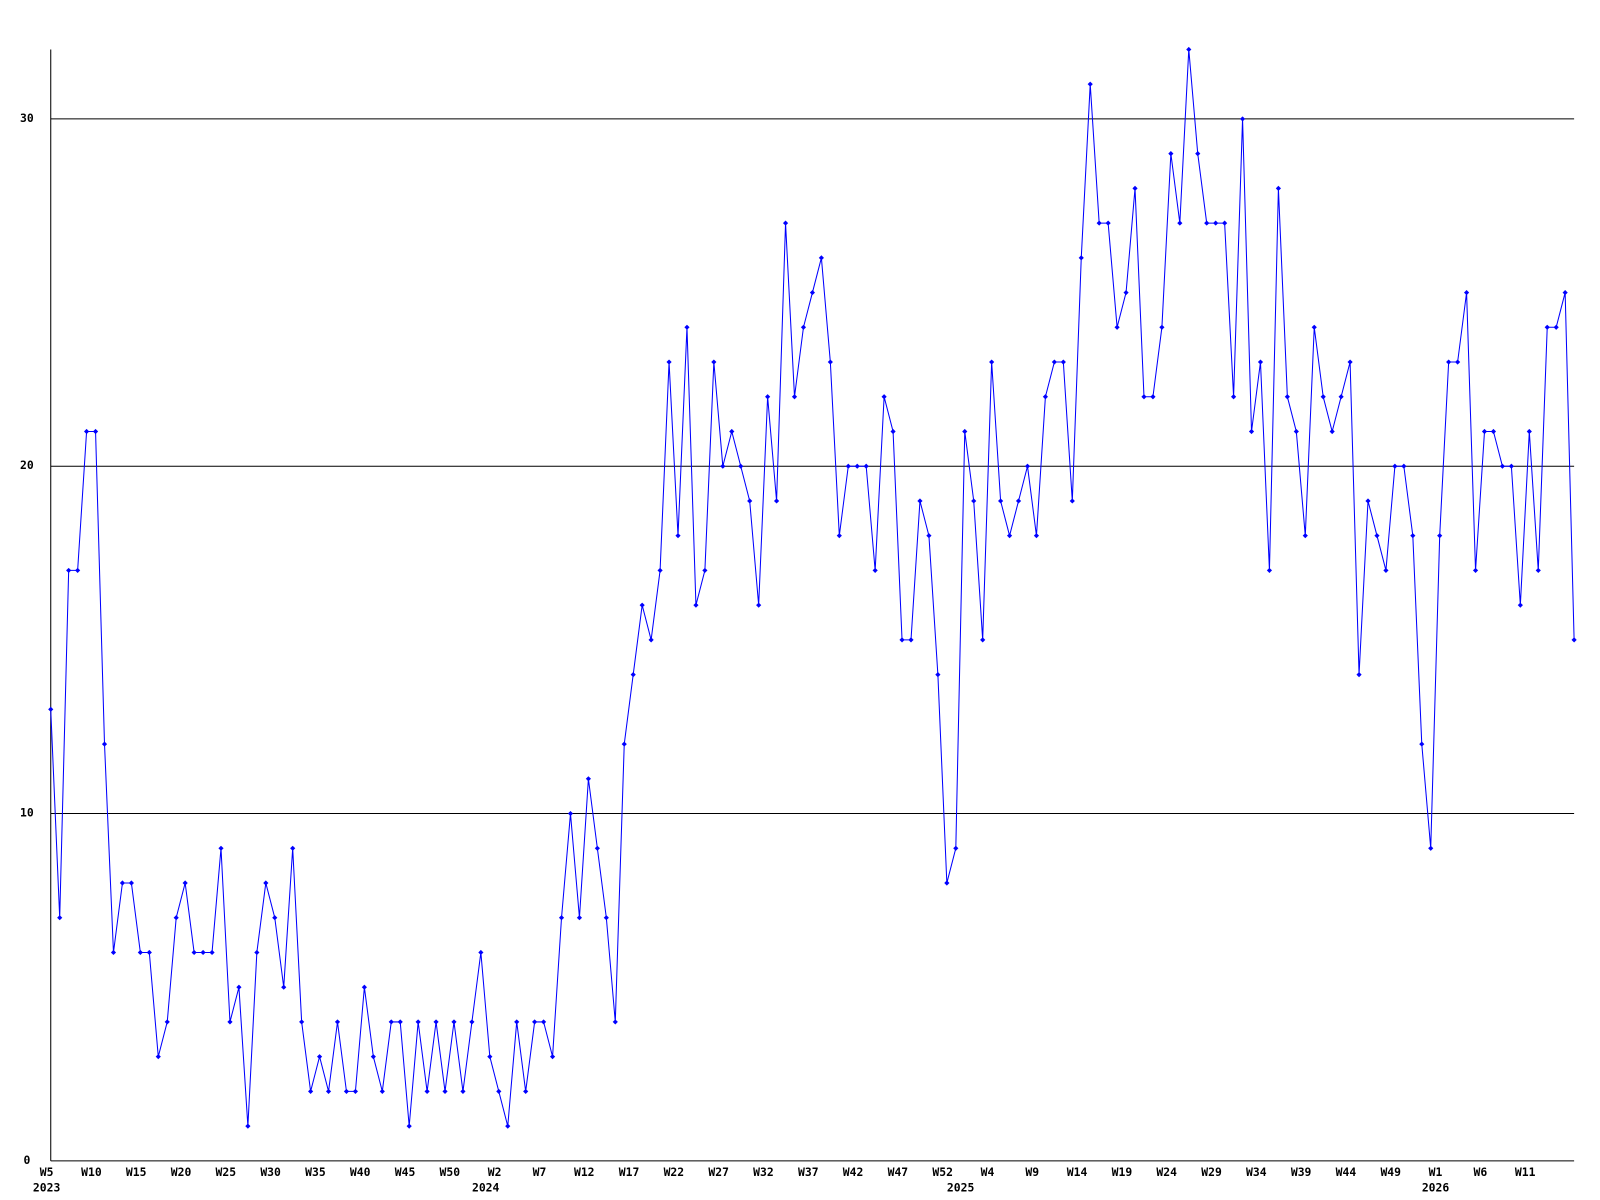  Describe the element at coordinates (450, 1172) in the screenshot. I see `x-tick-label: W50` at that location.